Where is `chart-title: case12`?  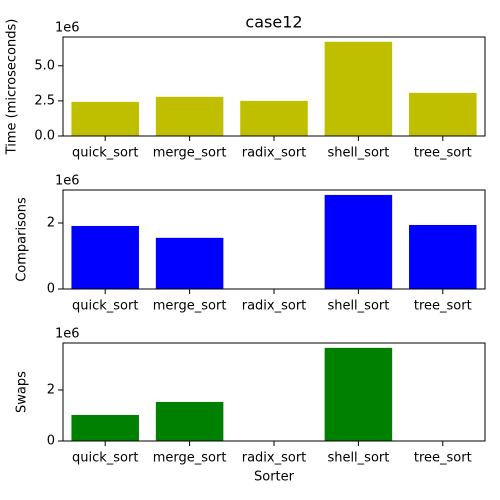
chart-title: case12 is located at coordinates (273, 22).